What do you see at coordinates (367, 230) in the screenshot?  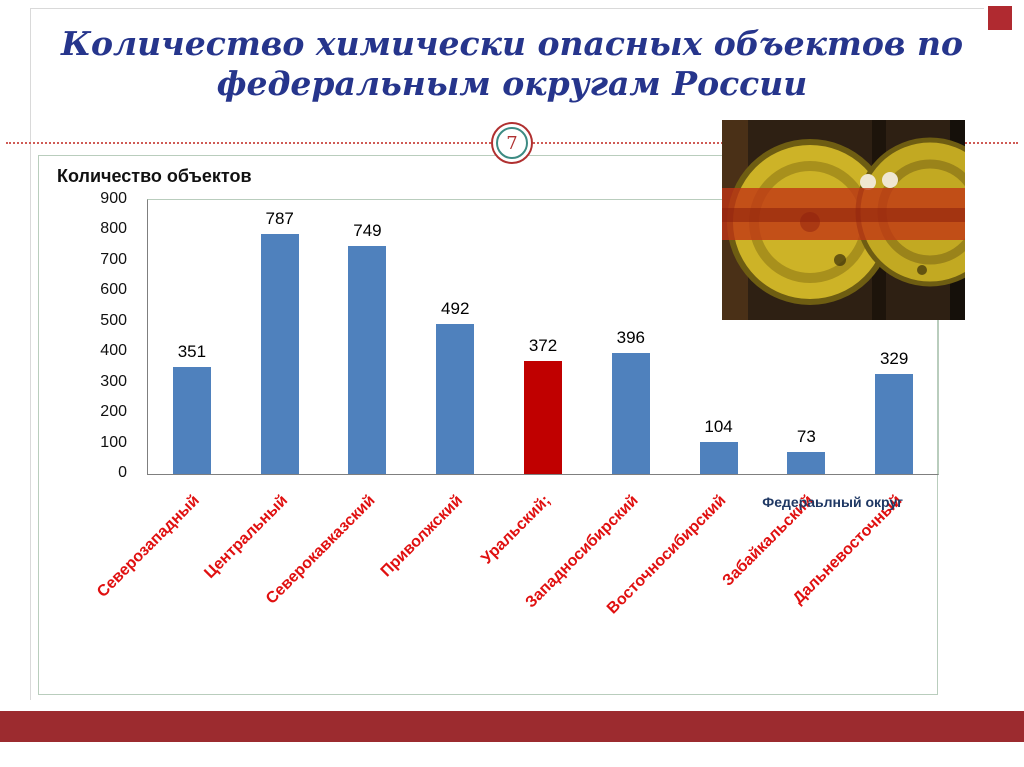 I see `bar-value-label: 749` at bounding box center [367, 230].